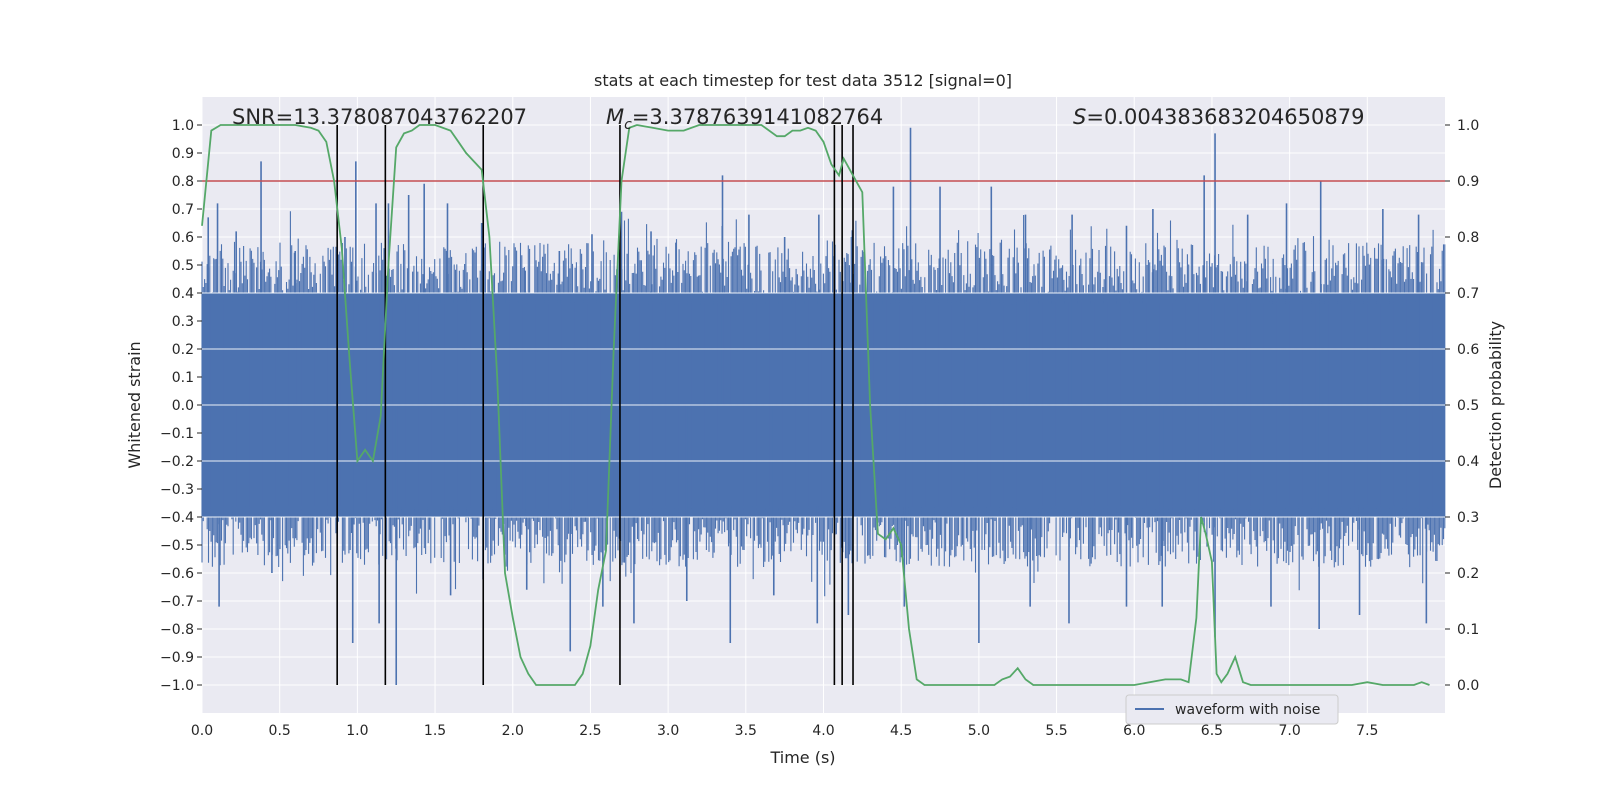 The height and width of the screenshot is (800, 1600). What do you see at coordinates (177, 434) in the screenshot?
I see `y-left-tick-label: −0.1` at bounding box center [177, 434].